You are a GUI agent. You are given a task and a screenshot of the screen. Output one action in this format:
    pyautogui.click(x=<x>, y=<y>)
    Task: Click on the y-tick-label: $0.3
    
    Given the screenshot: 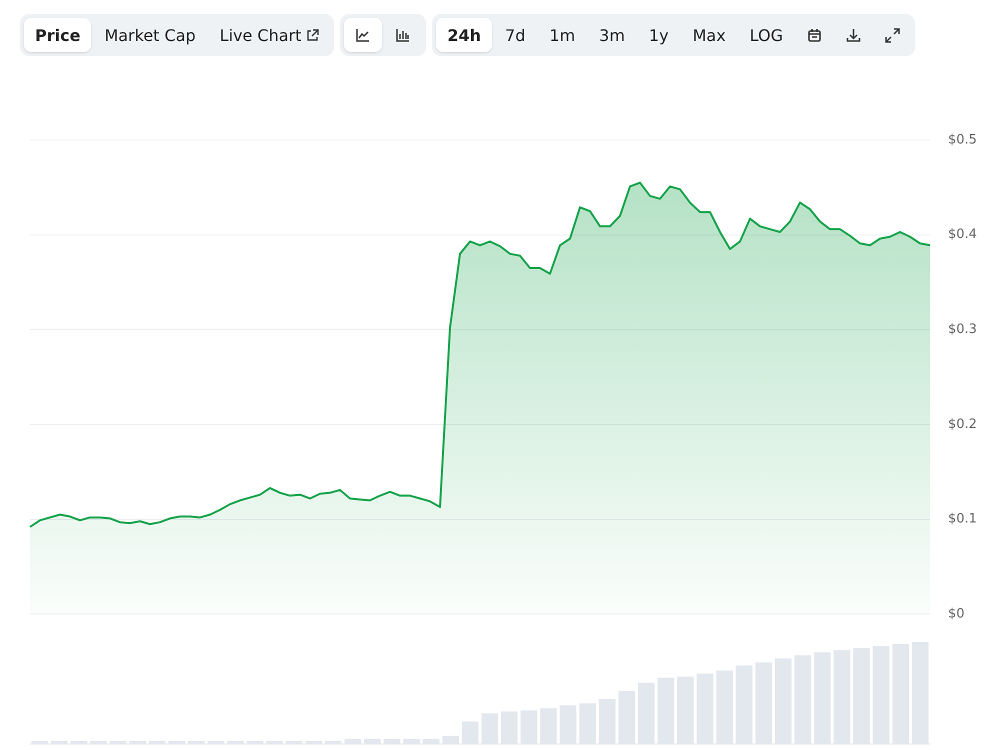 What is the action you would take?
    pyautogui.click(x=962, y=330)
    